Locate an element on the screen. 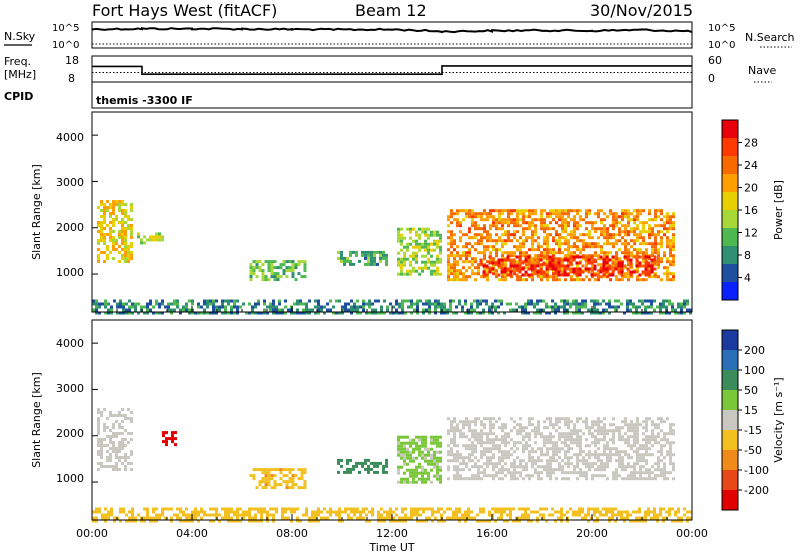 The height and width of the screenshot is (554, 800). velocity-colorbar-tick: 100 is located at coordinates (754, 370).